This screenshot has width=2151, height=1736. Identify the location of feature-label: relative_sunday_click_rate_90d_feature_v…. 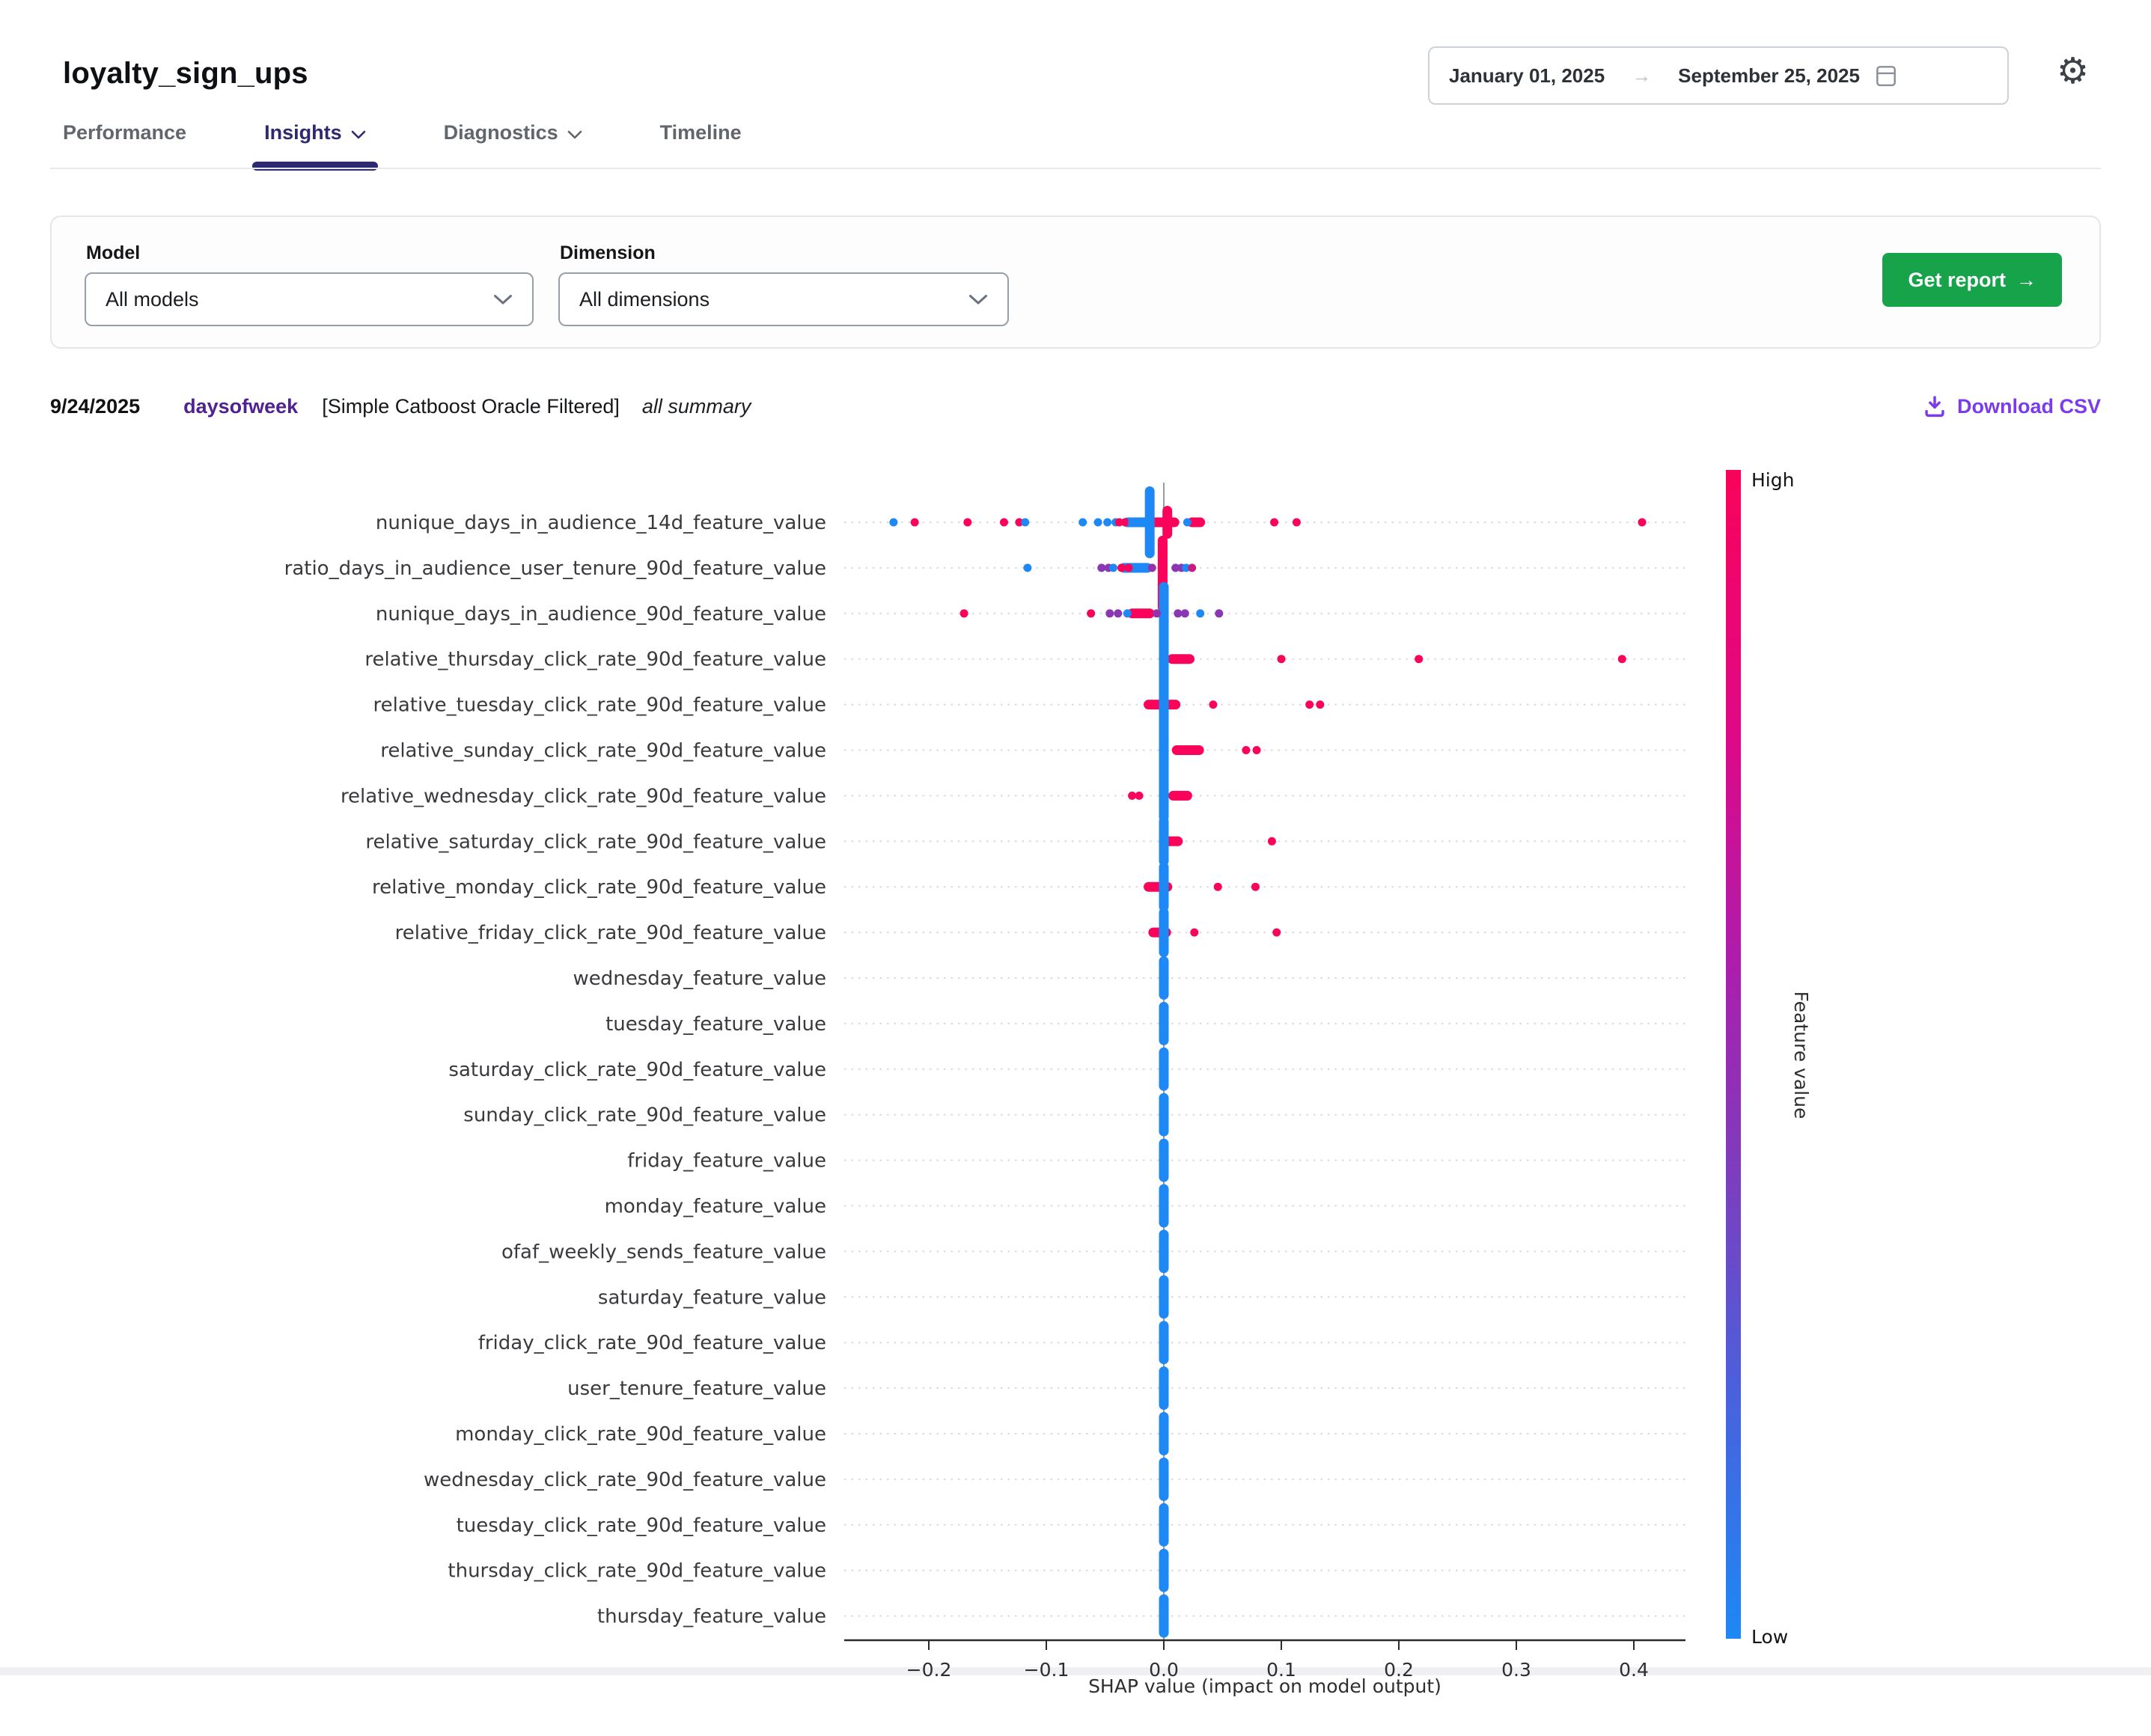
(603, 751).